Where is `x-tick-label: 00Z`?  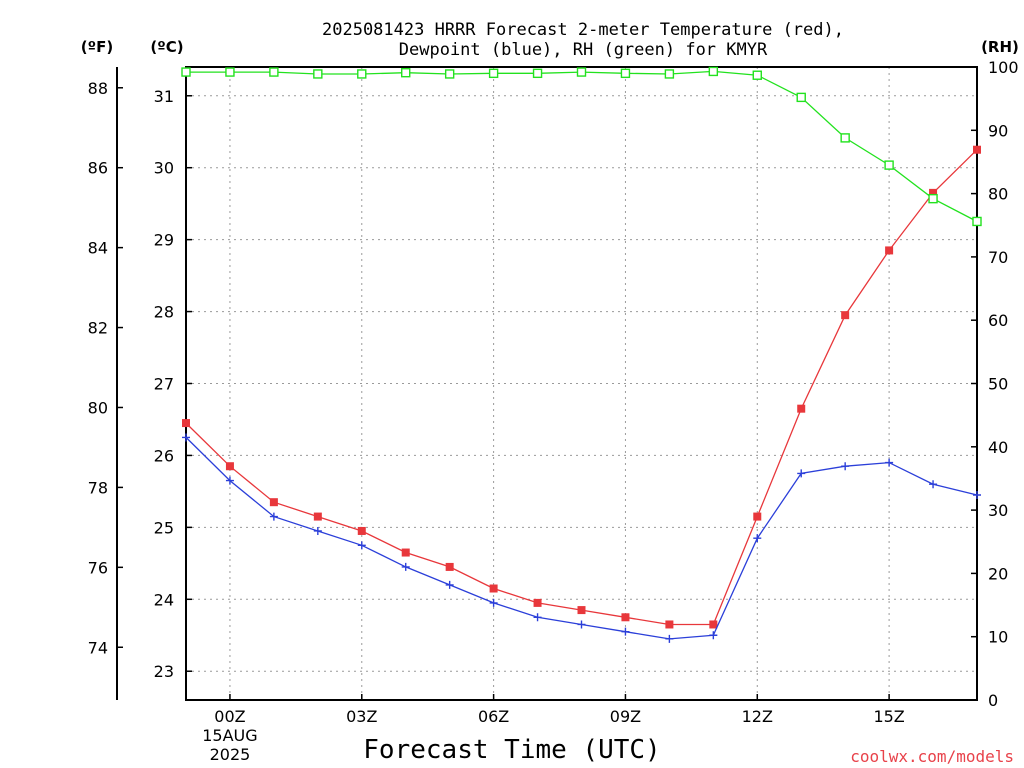 x-tick-label: 00Z is located at coordinates (229, 716).